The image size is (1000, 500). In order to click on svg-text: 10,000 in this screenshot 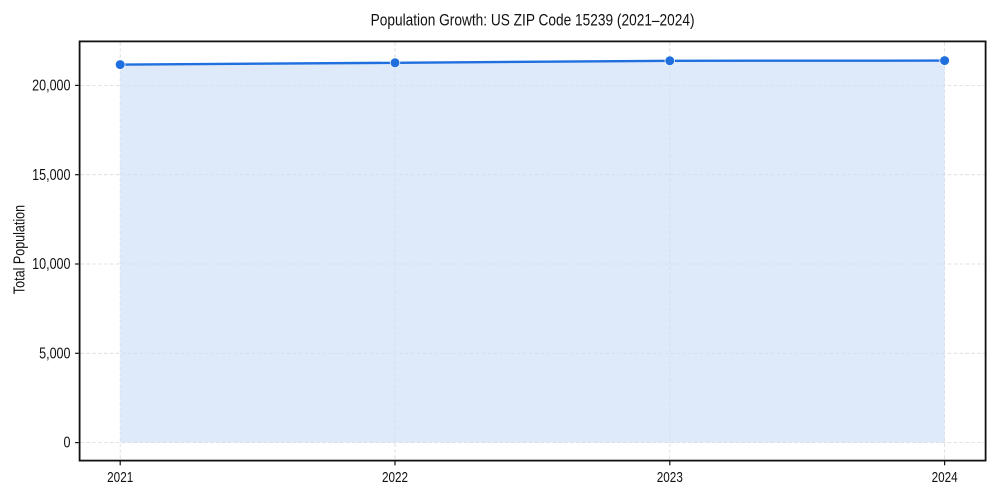, I will do `click(51, 263)`.